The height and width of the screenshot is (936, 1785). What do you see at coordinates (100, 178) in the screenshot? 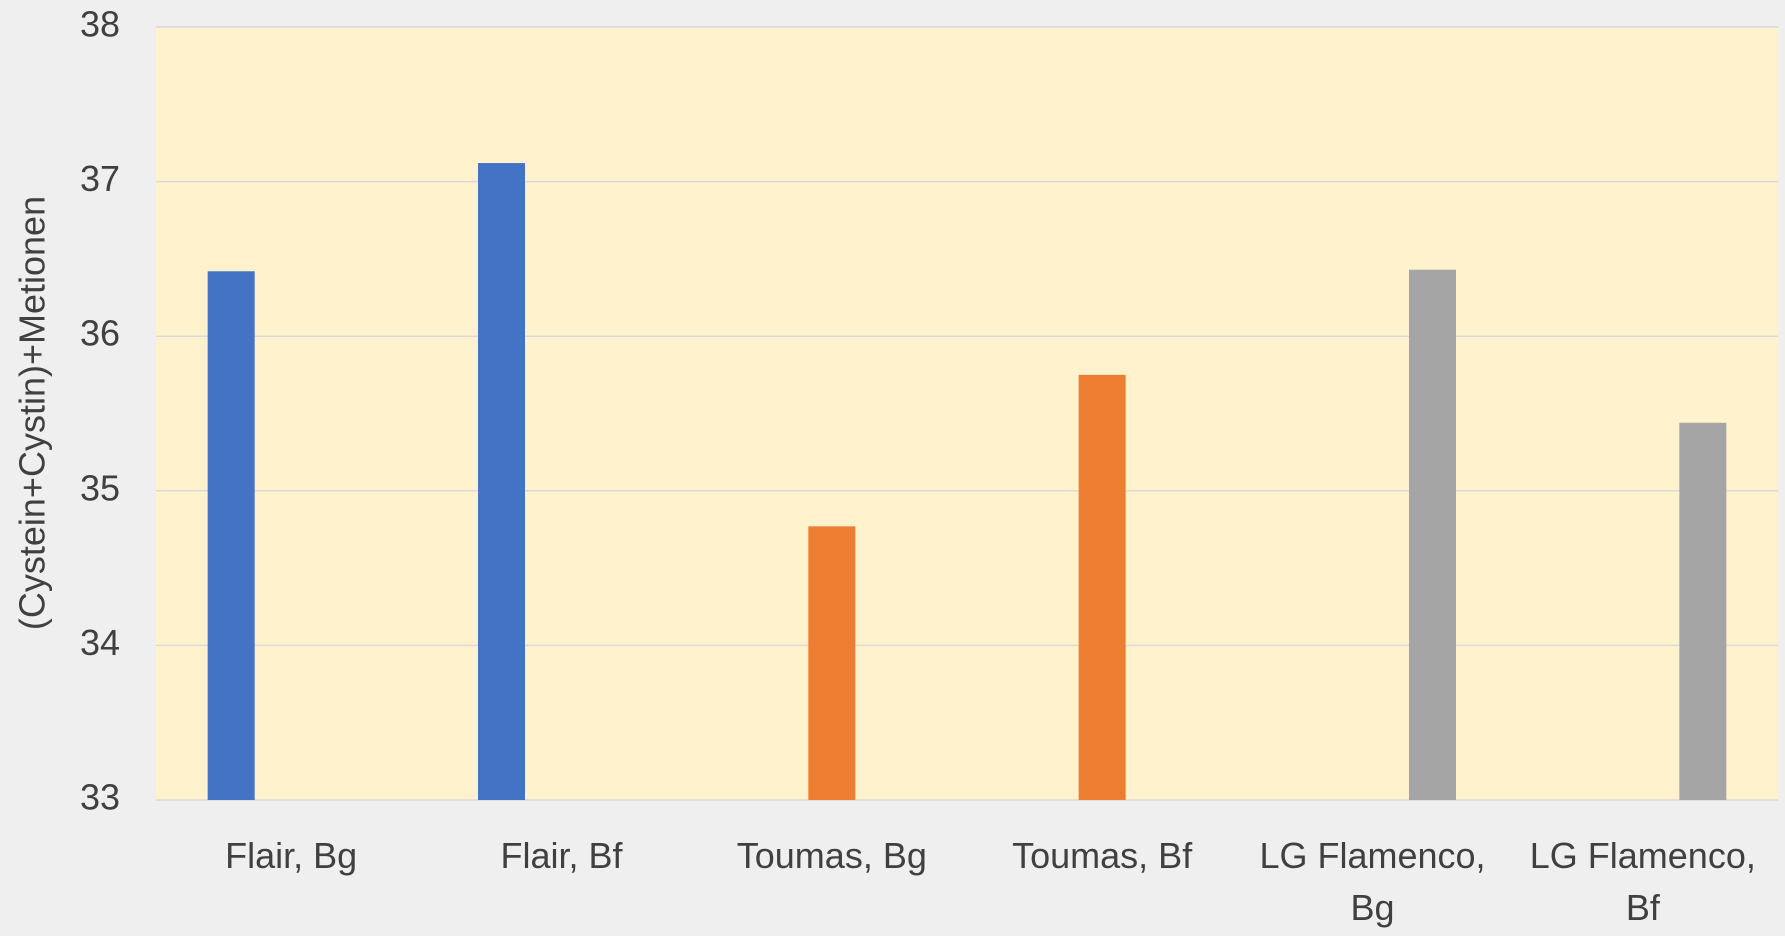
I see `y-tick-label: 37` at bounding box center [100, 178].